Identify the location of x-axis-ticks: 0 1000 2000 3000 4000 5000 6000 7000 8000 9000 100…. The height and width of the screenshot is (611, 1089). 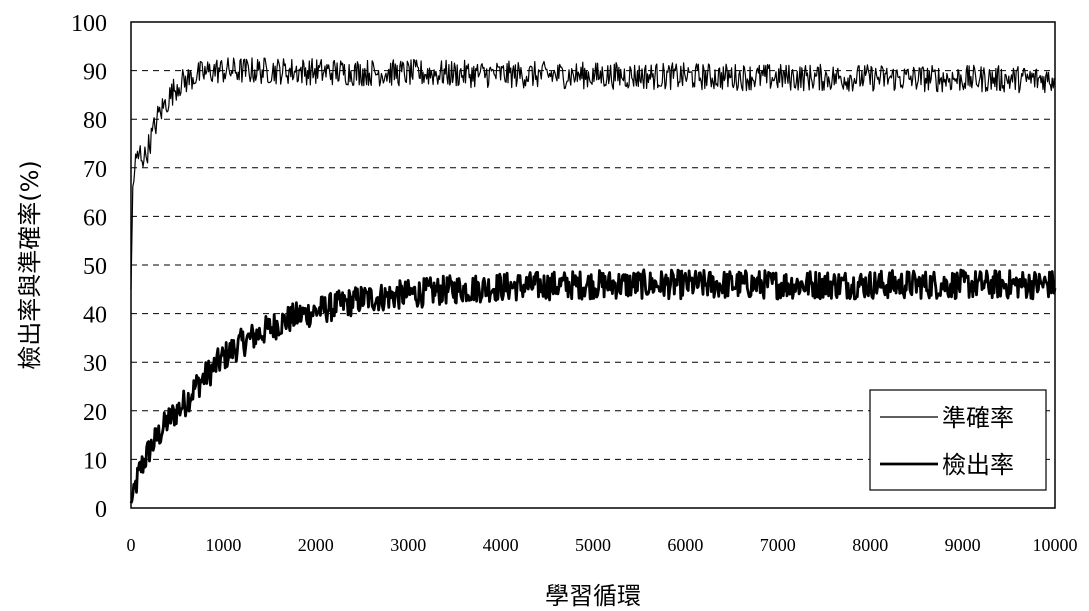
(602, 545).